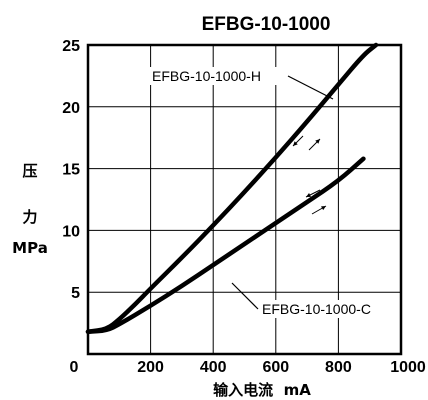 The height and width of the screenshot is (400, 428). I want to click on y-axis-label-1: 压, so click(29, 171).